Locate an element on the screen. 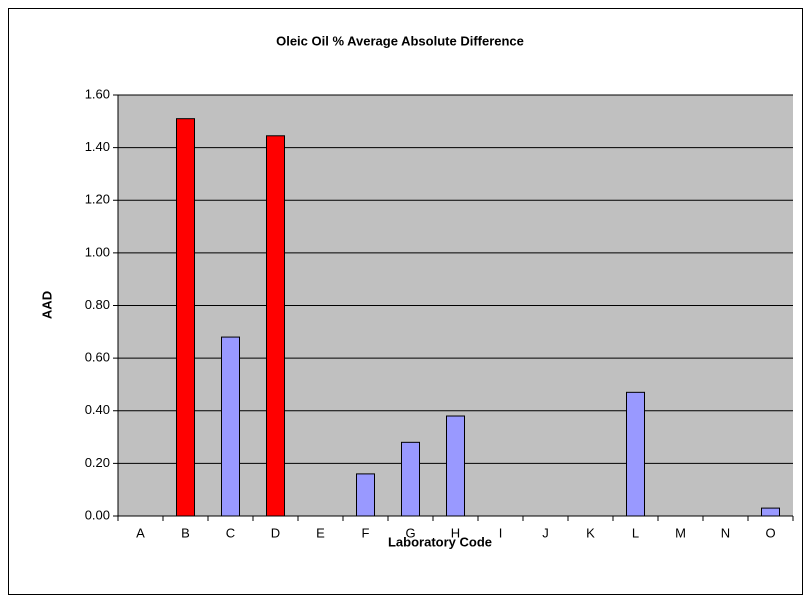 This screenshot has height=603, width=811. y-axis-label: AAD is located at coordinates (46, 305).